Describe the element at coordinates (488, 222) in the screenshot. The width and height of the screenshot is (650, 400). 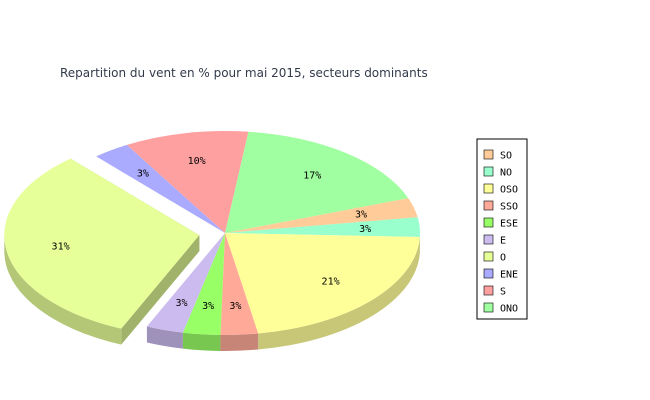
I see `legend-swatch-ese` at that location.